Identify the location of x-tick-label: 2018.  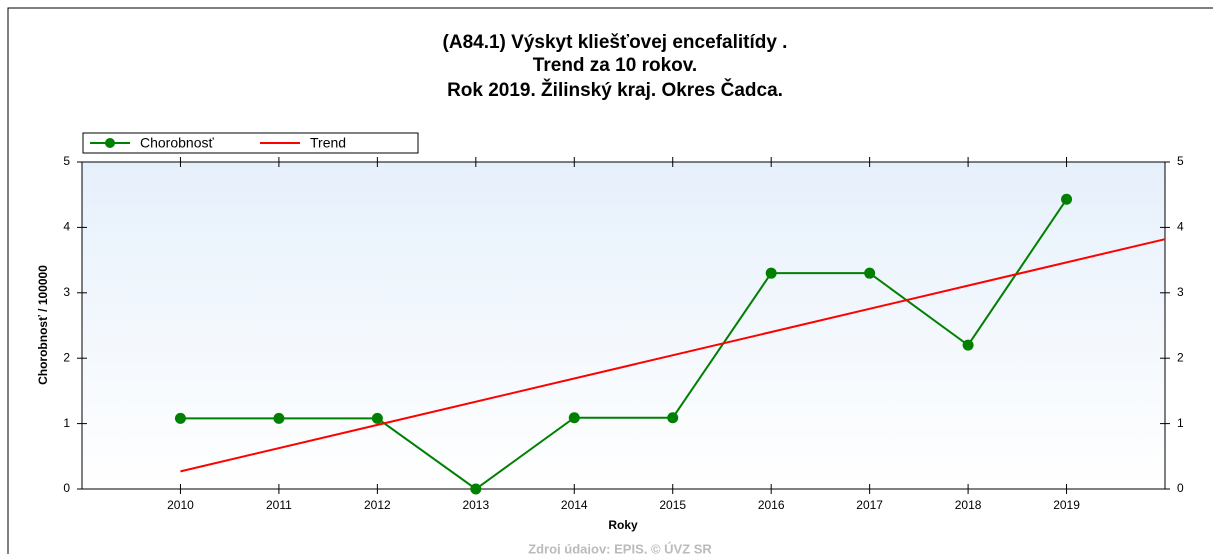
(968, 505).